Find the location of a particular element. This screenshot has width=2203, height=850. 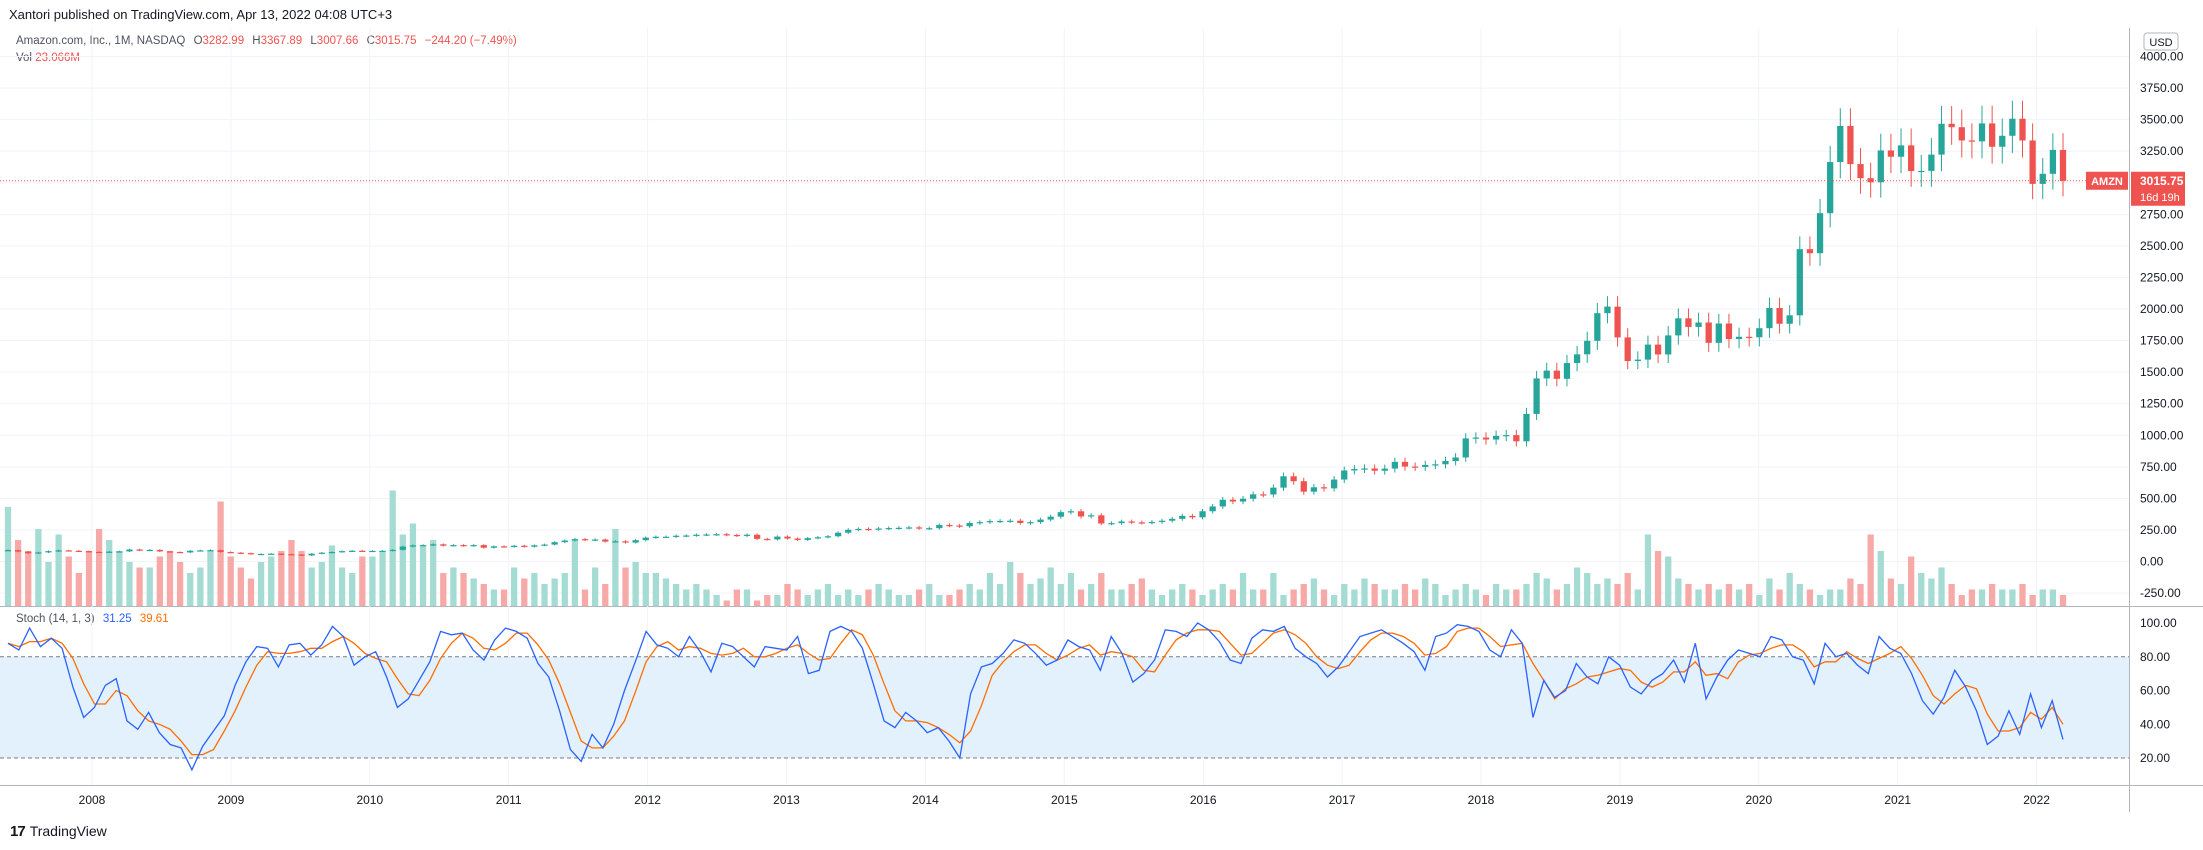

ticker-tag is located at coordinates (2107, 180).